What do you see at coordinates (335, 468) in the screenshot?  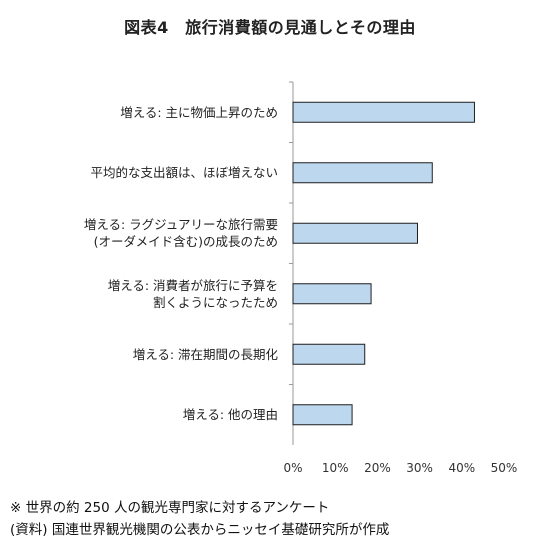 I see `x-tick-label: 10%` at bounding box center [335, 468].